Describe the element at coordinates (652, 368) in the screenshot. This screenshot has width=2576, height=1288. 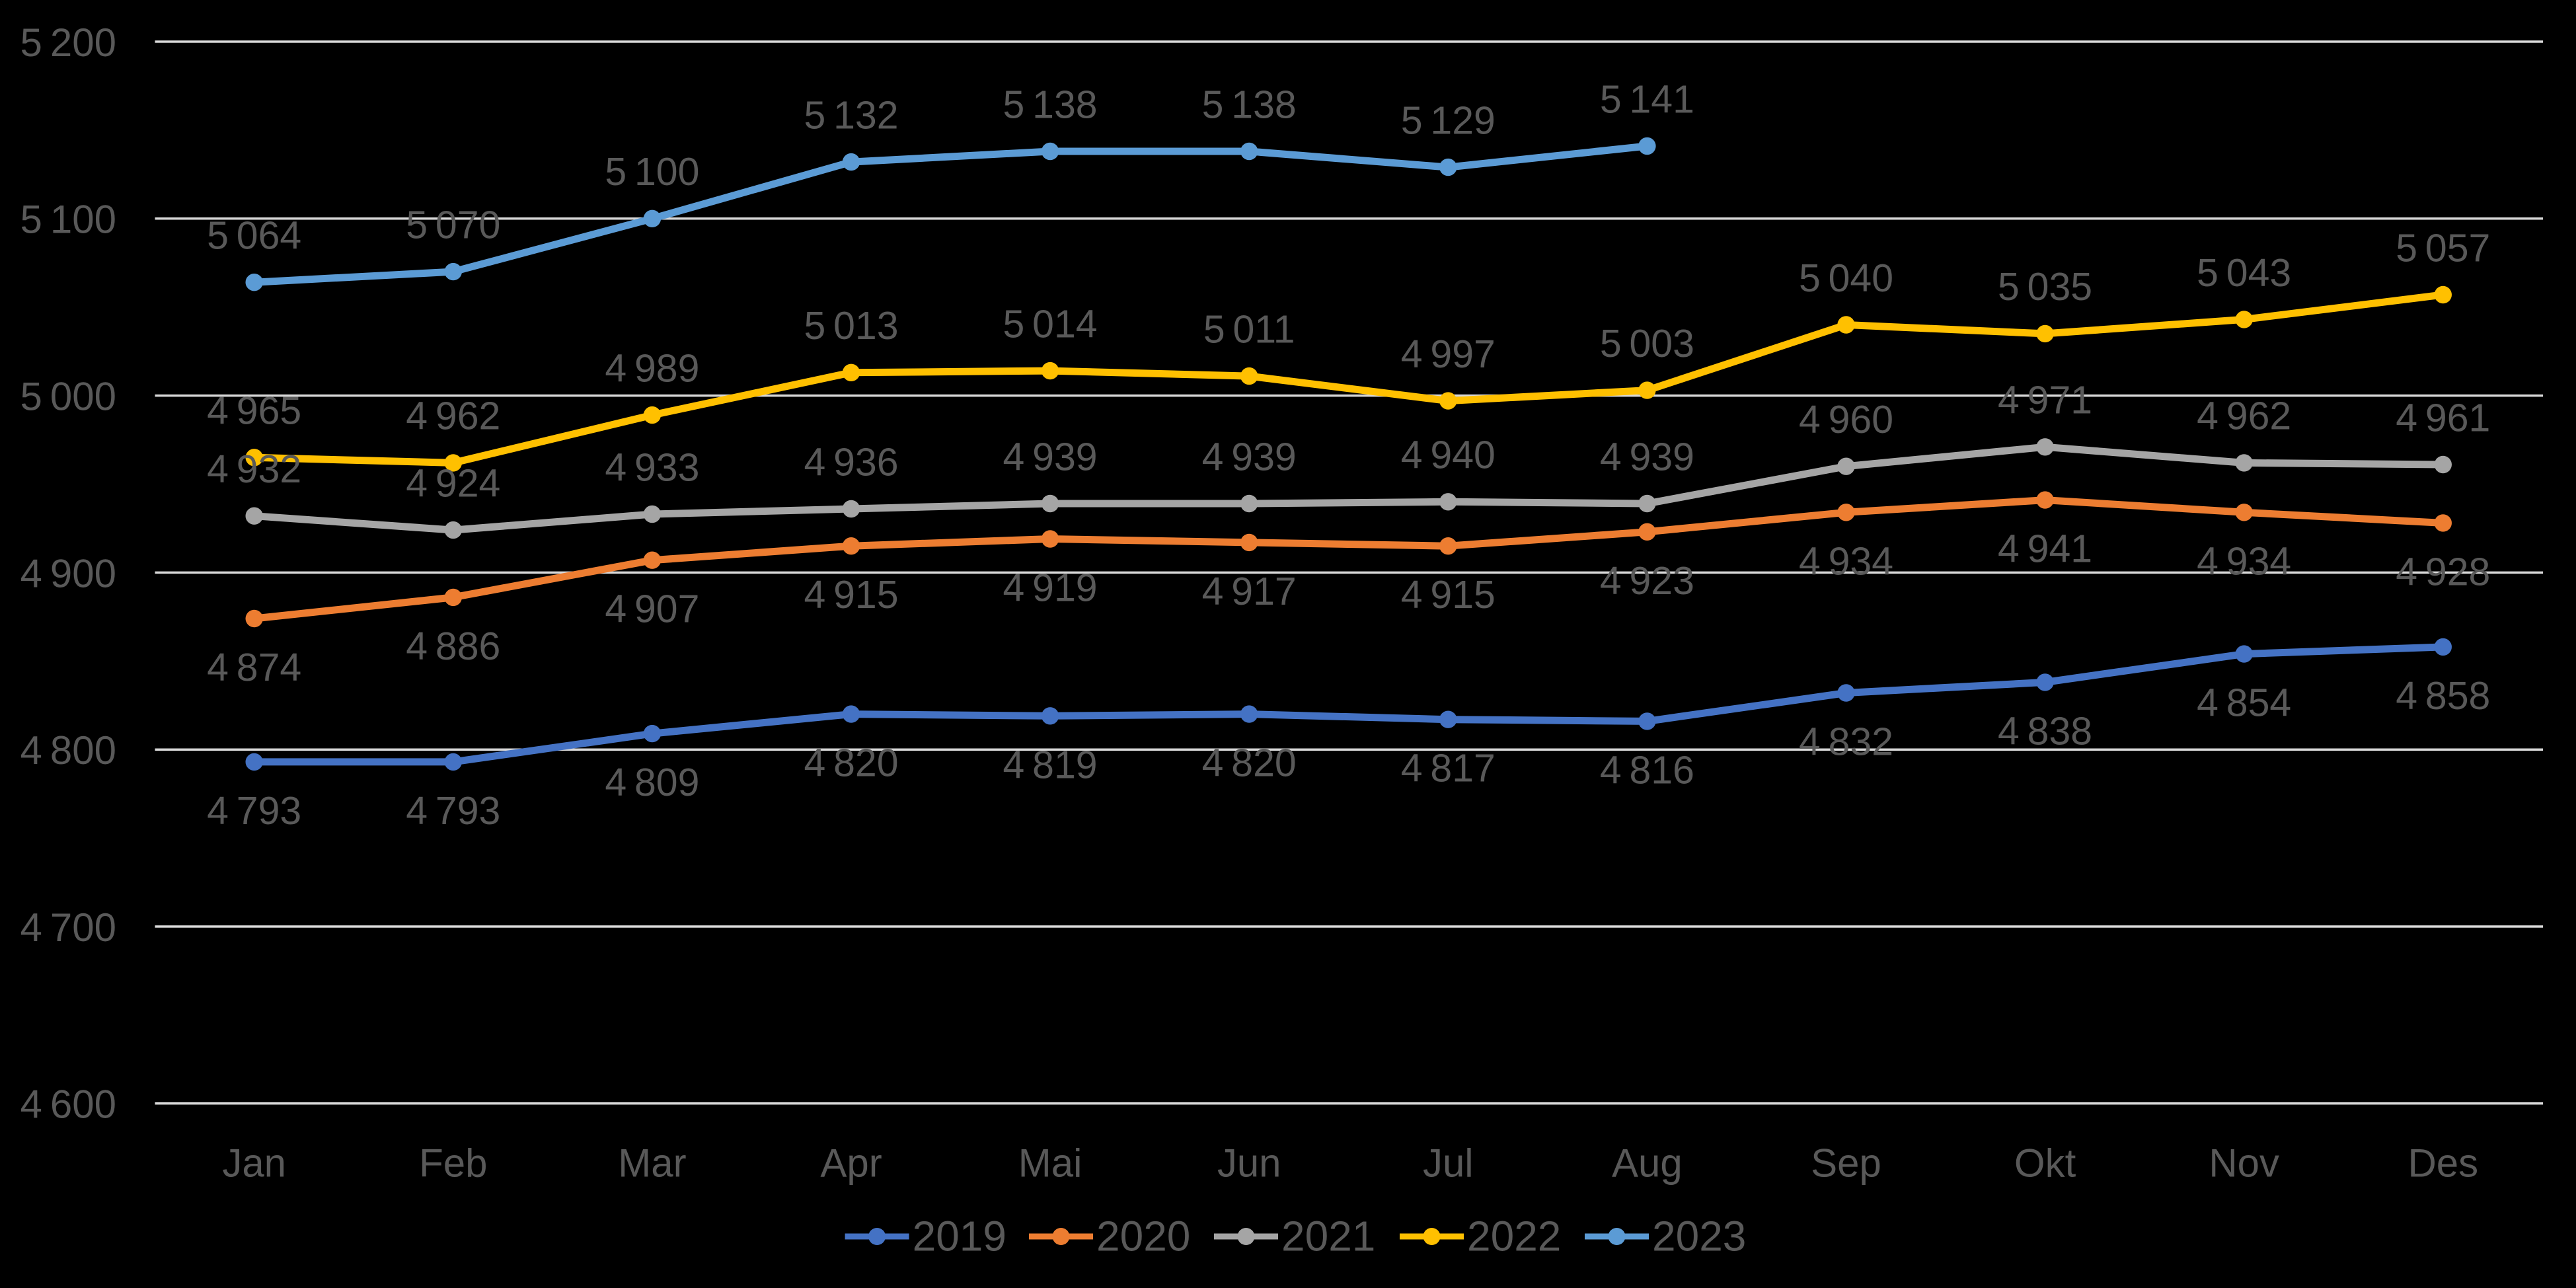
I see `svg-text: 4 989` at that location.